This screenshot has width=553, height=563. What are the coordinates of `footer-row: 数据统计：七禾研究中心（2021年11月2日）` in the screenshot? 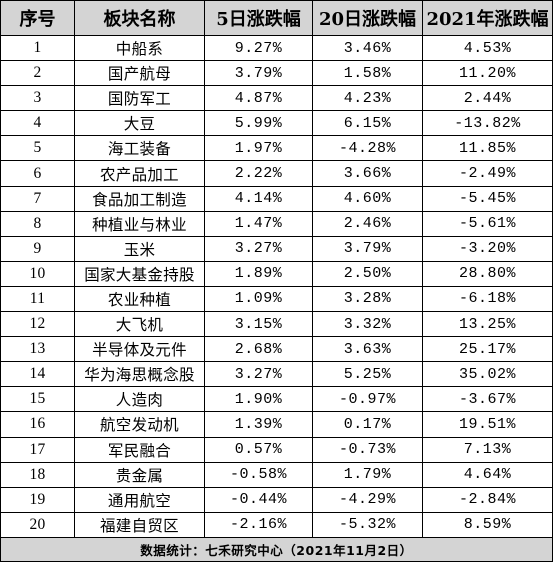 It's located at (276, 549).